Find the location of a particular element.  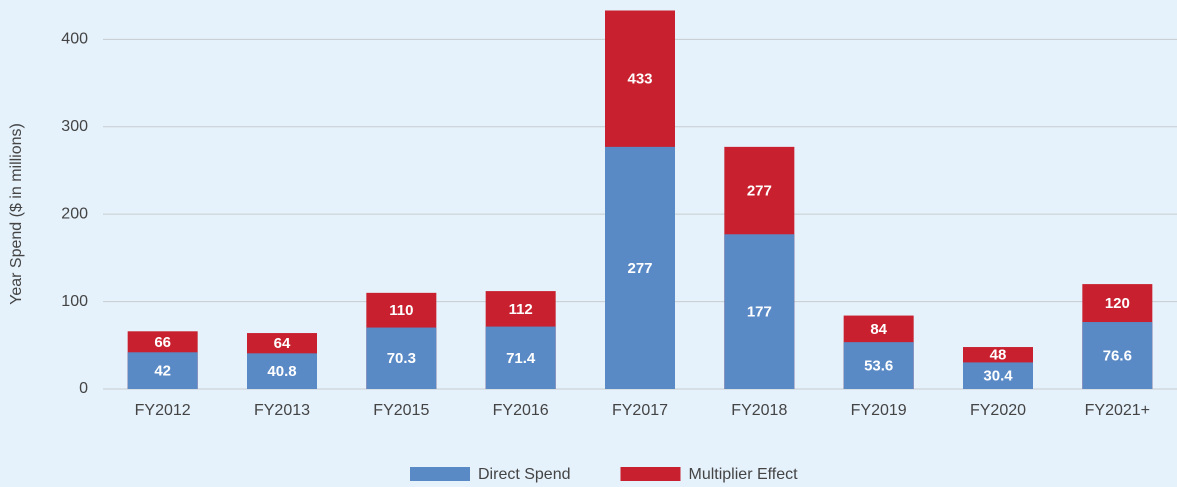

legend-label: Multiplier Effect is located at coordinates (744, 474).